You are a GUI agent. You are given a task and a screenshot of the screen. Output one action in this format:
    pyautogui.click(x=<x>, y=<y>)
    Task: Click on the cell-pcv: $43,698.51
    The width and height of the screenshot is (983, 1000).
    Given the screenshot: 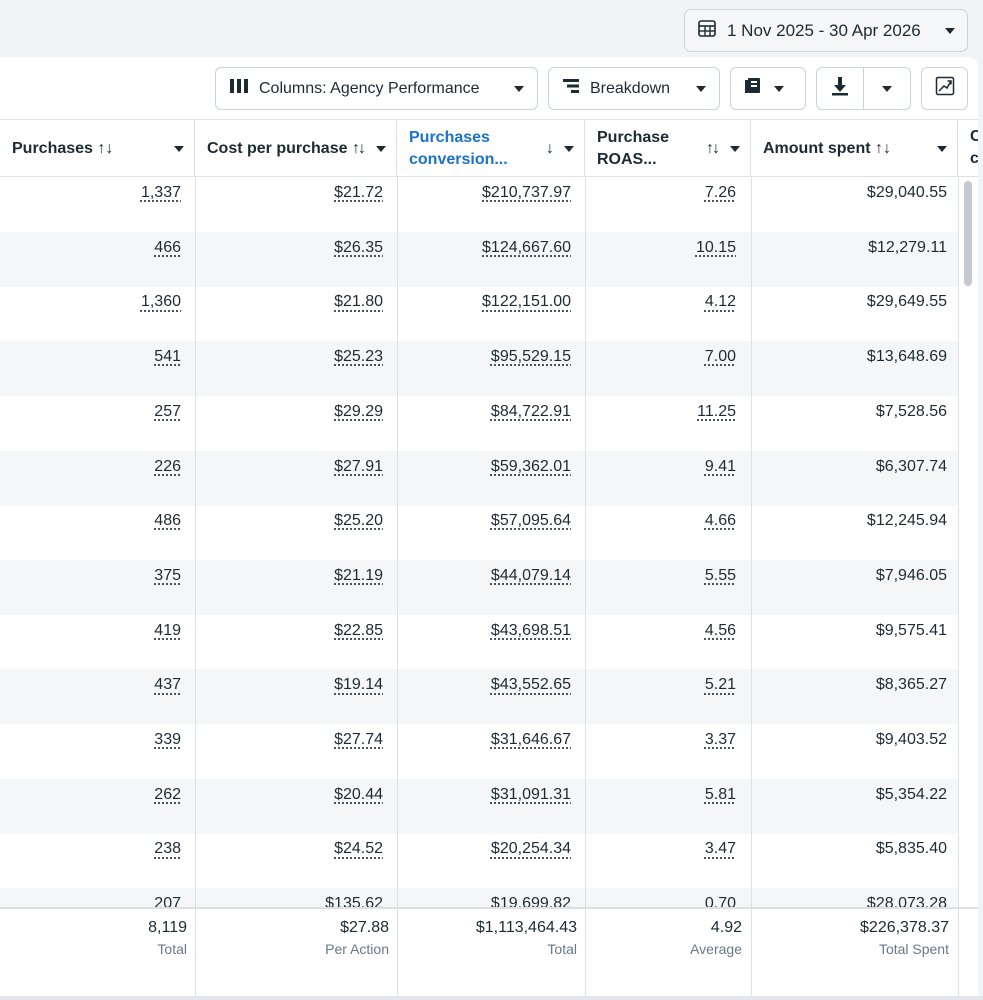 What is the action you would take?
    pyautogui.click(x=484, y=642)
    